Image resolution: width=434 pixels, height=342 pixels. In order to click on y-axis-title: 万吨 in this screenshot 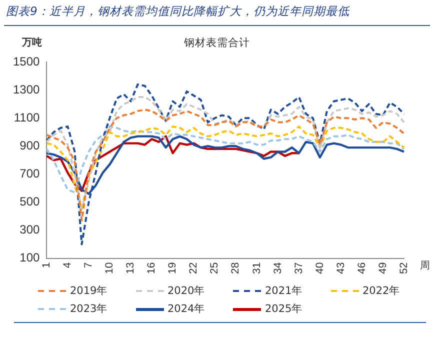, I will do `click(31, 42)`.